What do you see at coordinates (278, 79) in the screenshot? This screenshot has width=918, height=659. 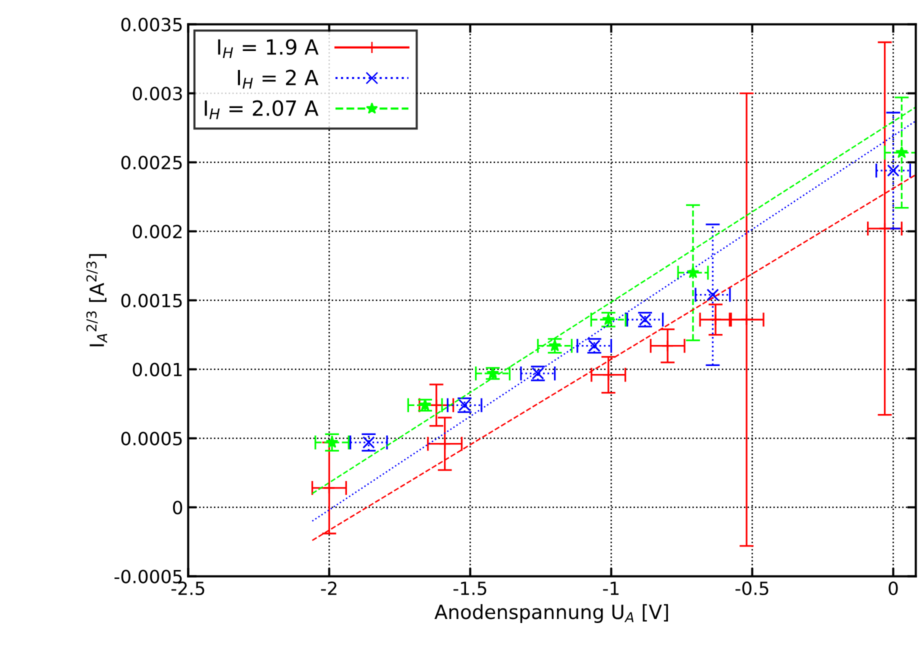 I see `legend-label: I$_{H}$ = 2 A` at bounding box center [278, 79].